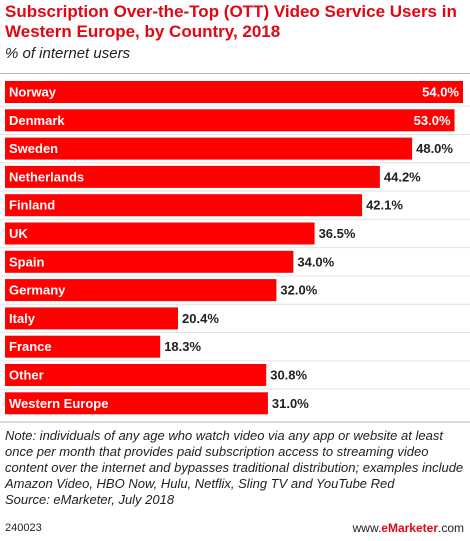 The image size is (470, 541). Describe the element at coordinates (68, 53) in the screenshot. I see `chart-subtitle: % of internet users` at that location.